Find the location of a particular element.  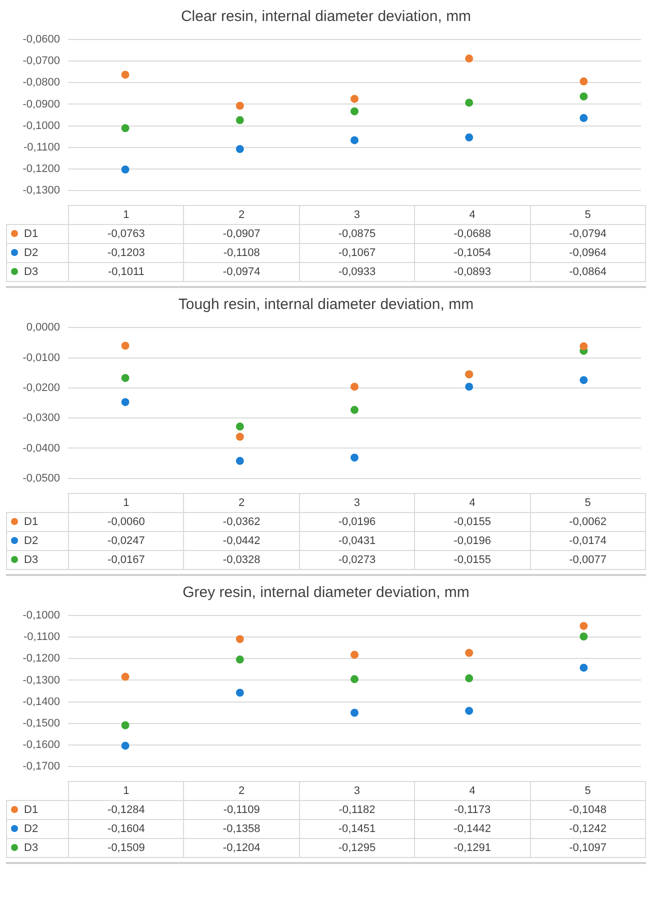

data-label: -0,1011 is located at coordinates (126, 272).